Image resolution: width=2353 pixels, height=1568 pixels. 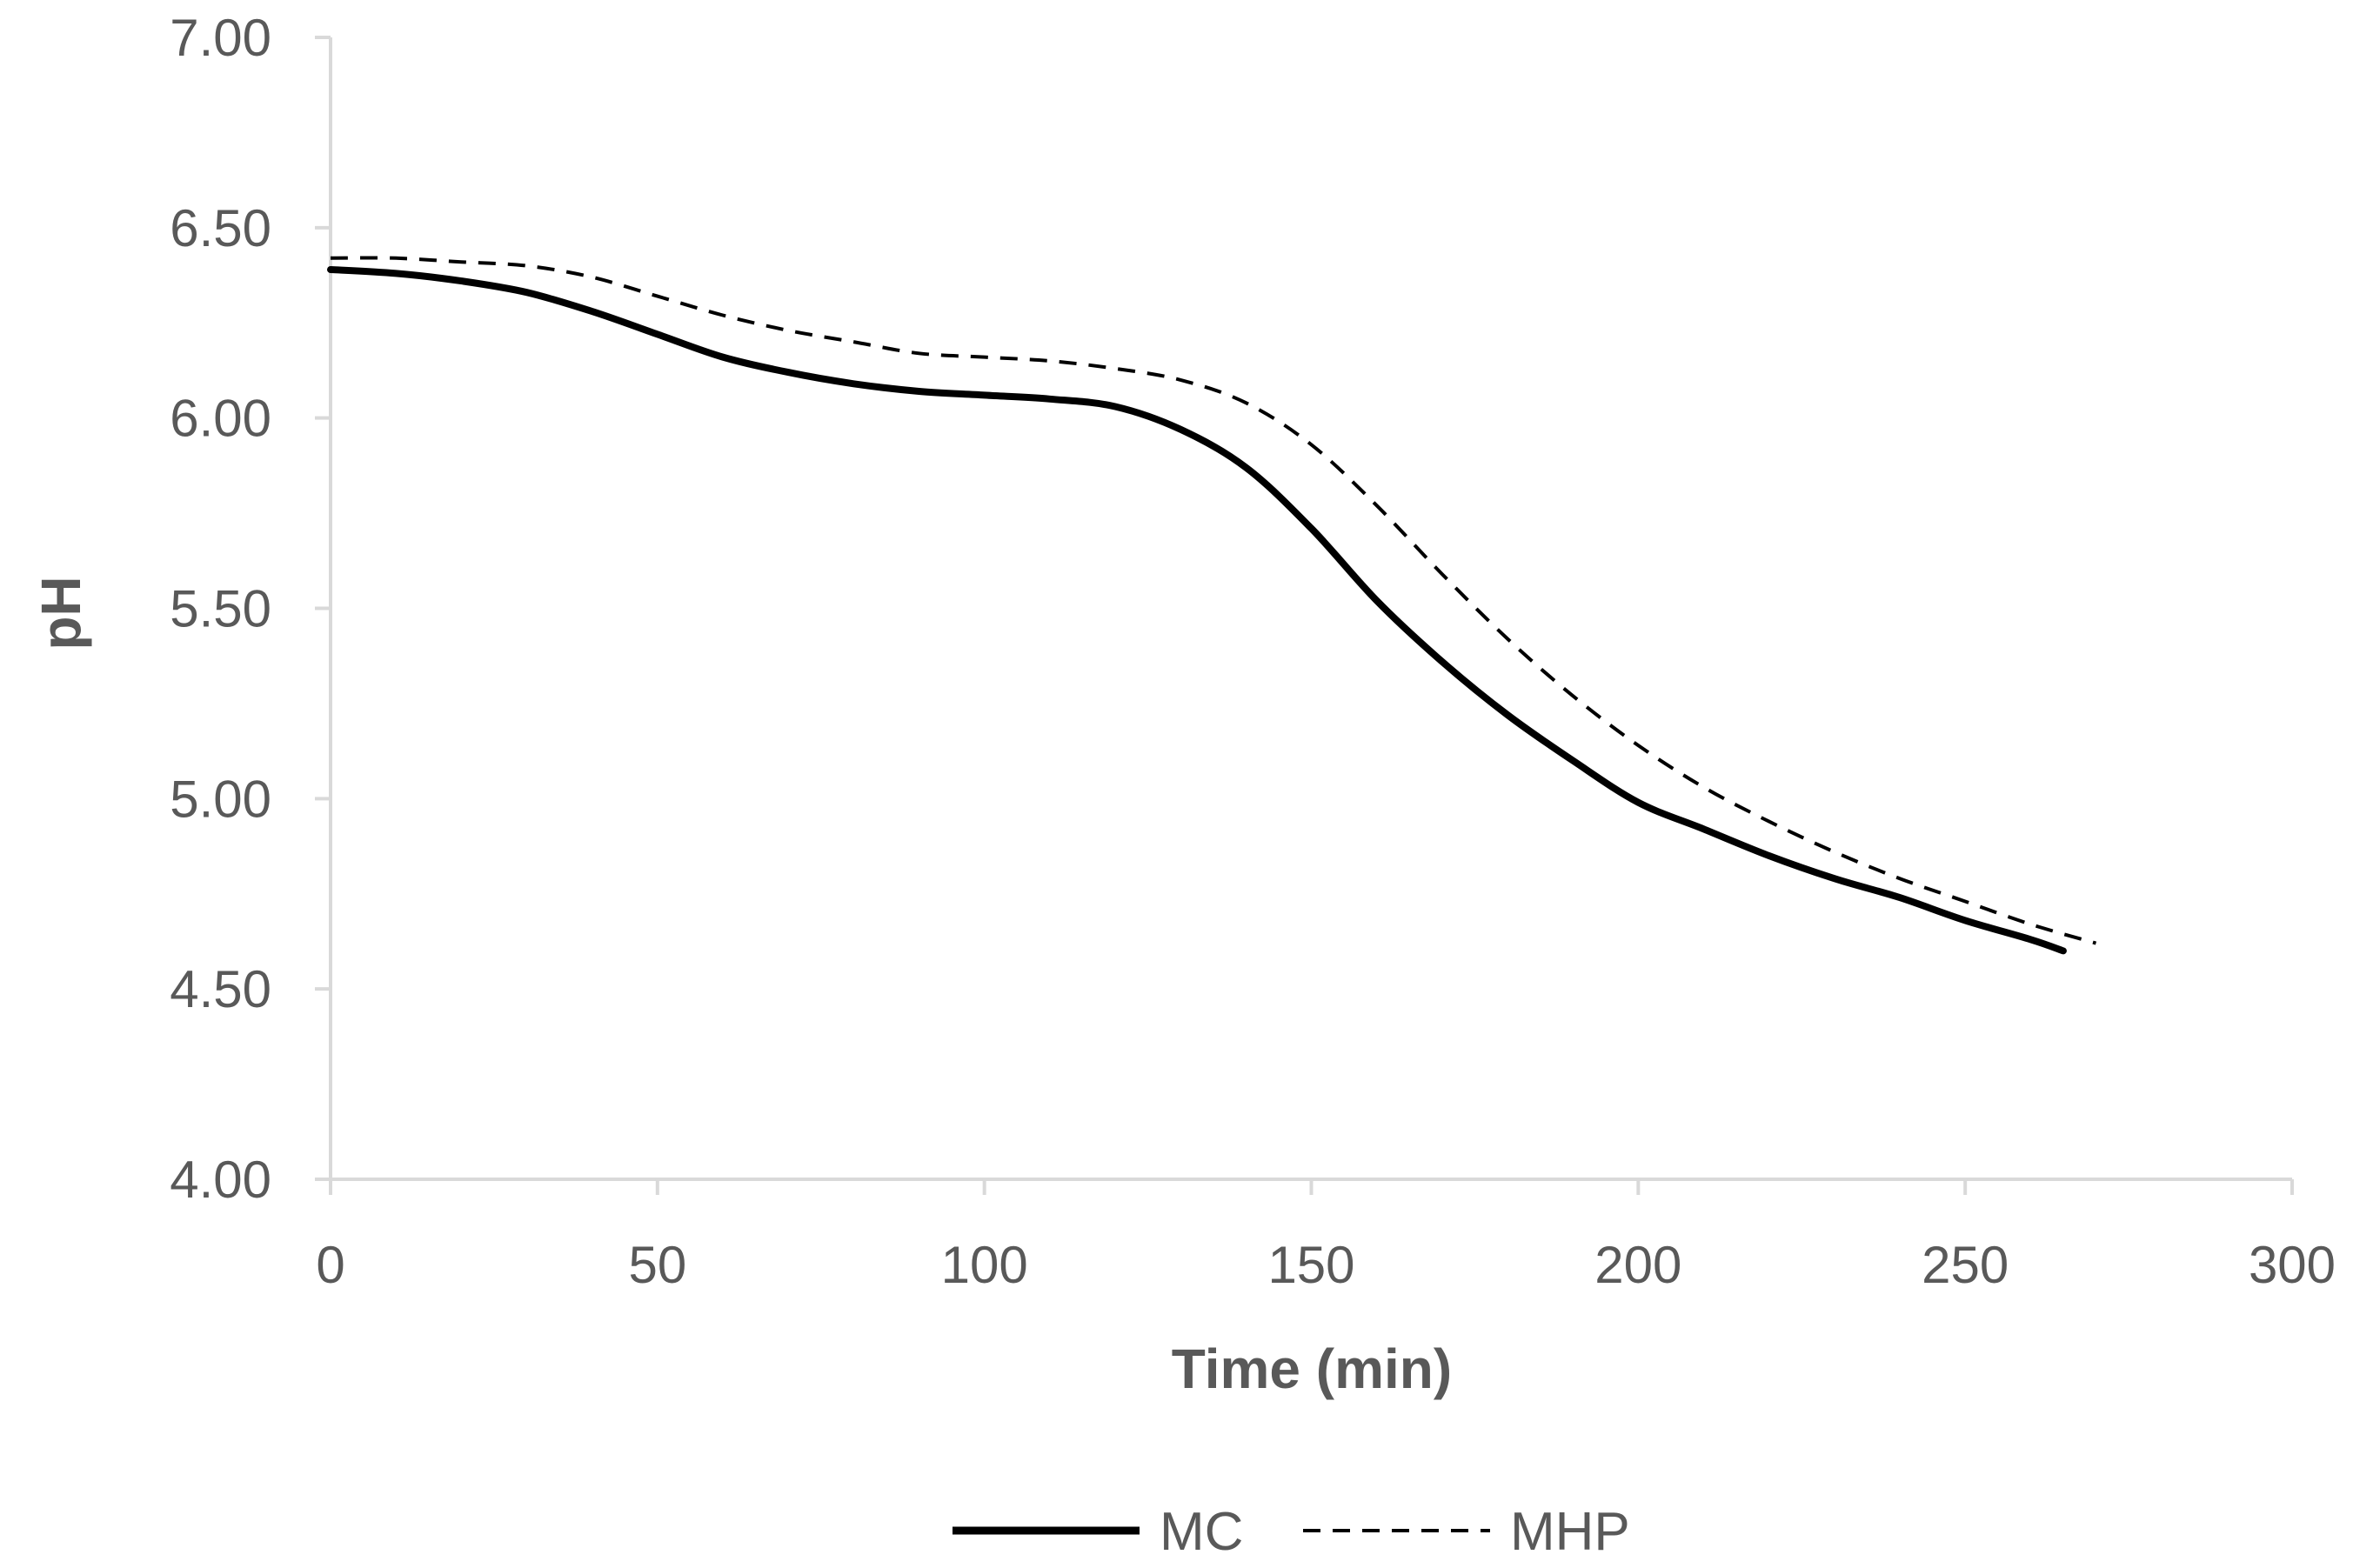 I want to click on legend-label-mhp: MHP, so click(x=1570, y=1532).